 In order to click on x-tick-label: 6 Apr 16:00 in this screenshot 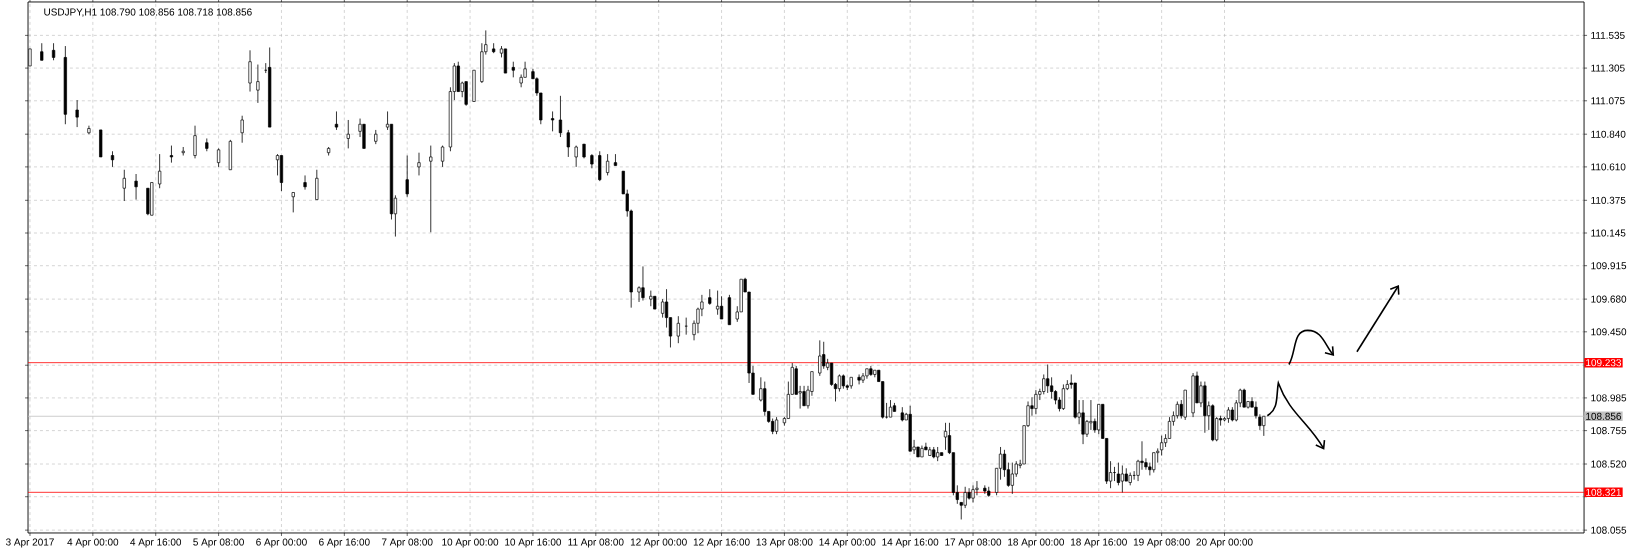, I will do `click(344, 543)`.